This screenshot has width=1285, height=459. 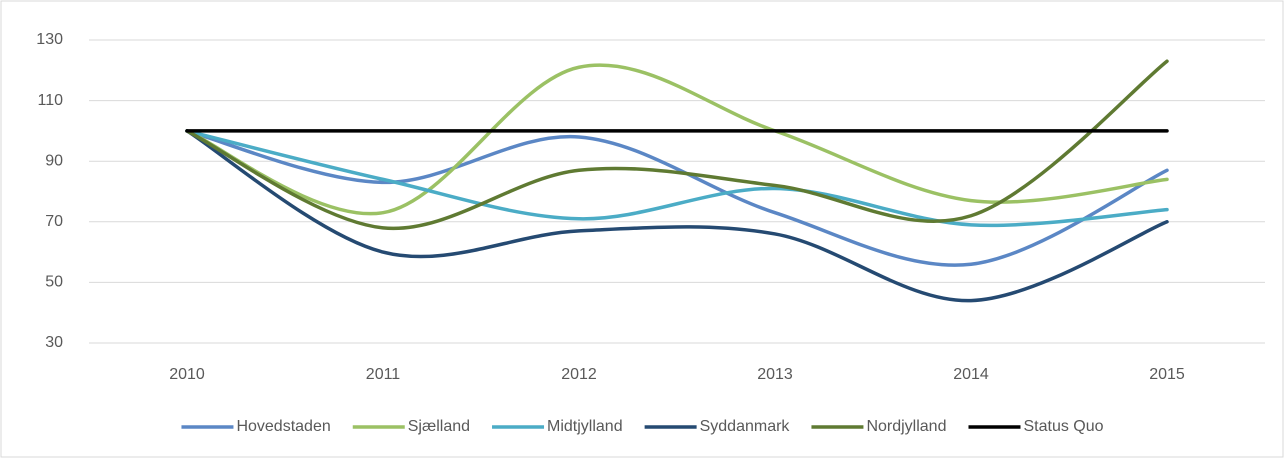 I want to click on y-tick-label: 130, so click(x=49, y=39).